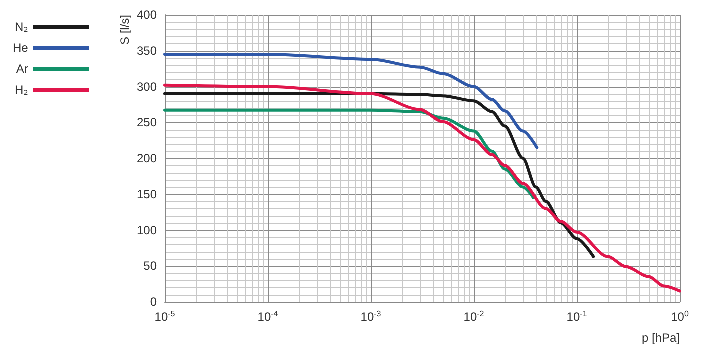 This screenshot has width=709, height=359. What do you see at coordinates (661, 338) in the screenshot?
I see `x-axis-title: p [hPa]` at bounding box center [661, 338].